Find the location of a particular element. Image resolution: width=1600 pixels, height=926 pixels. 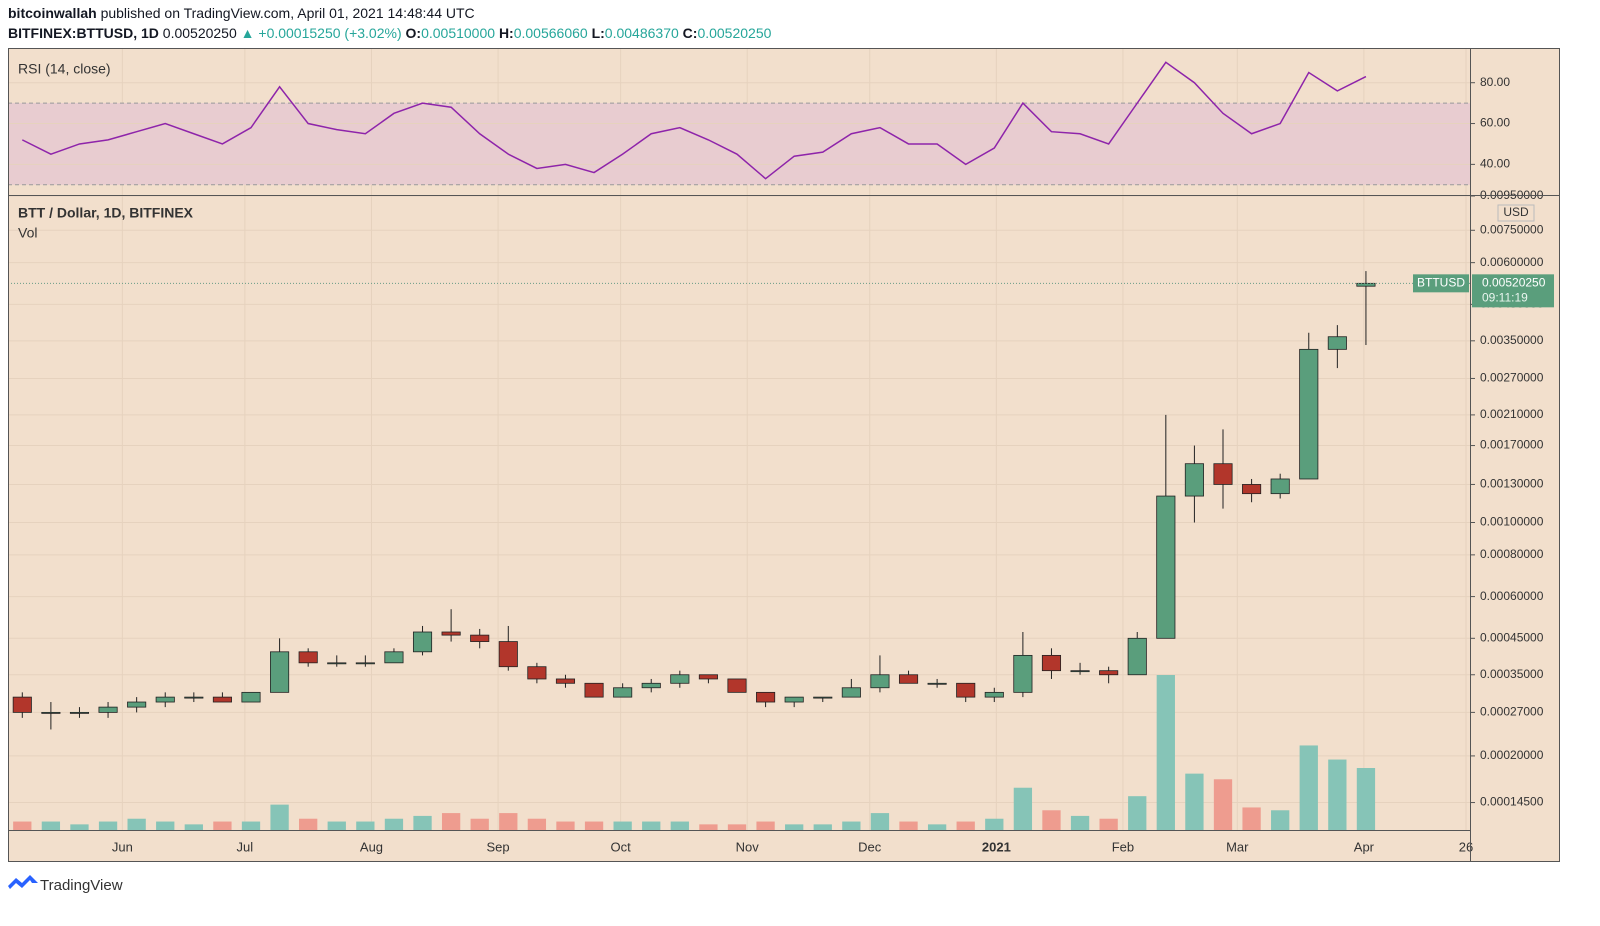

rsi-title: RSI (14, close) is located at coordinates (64, 69).